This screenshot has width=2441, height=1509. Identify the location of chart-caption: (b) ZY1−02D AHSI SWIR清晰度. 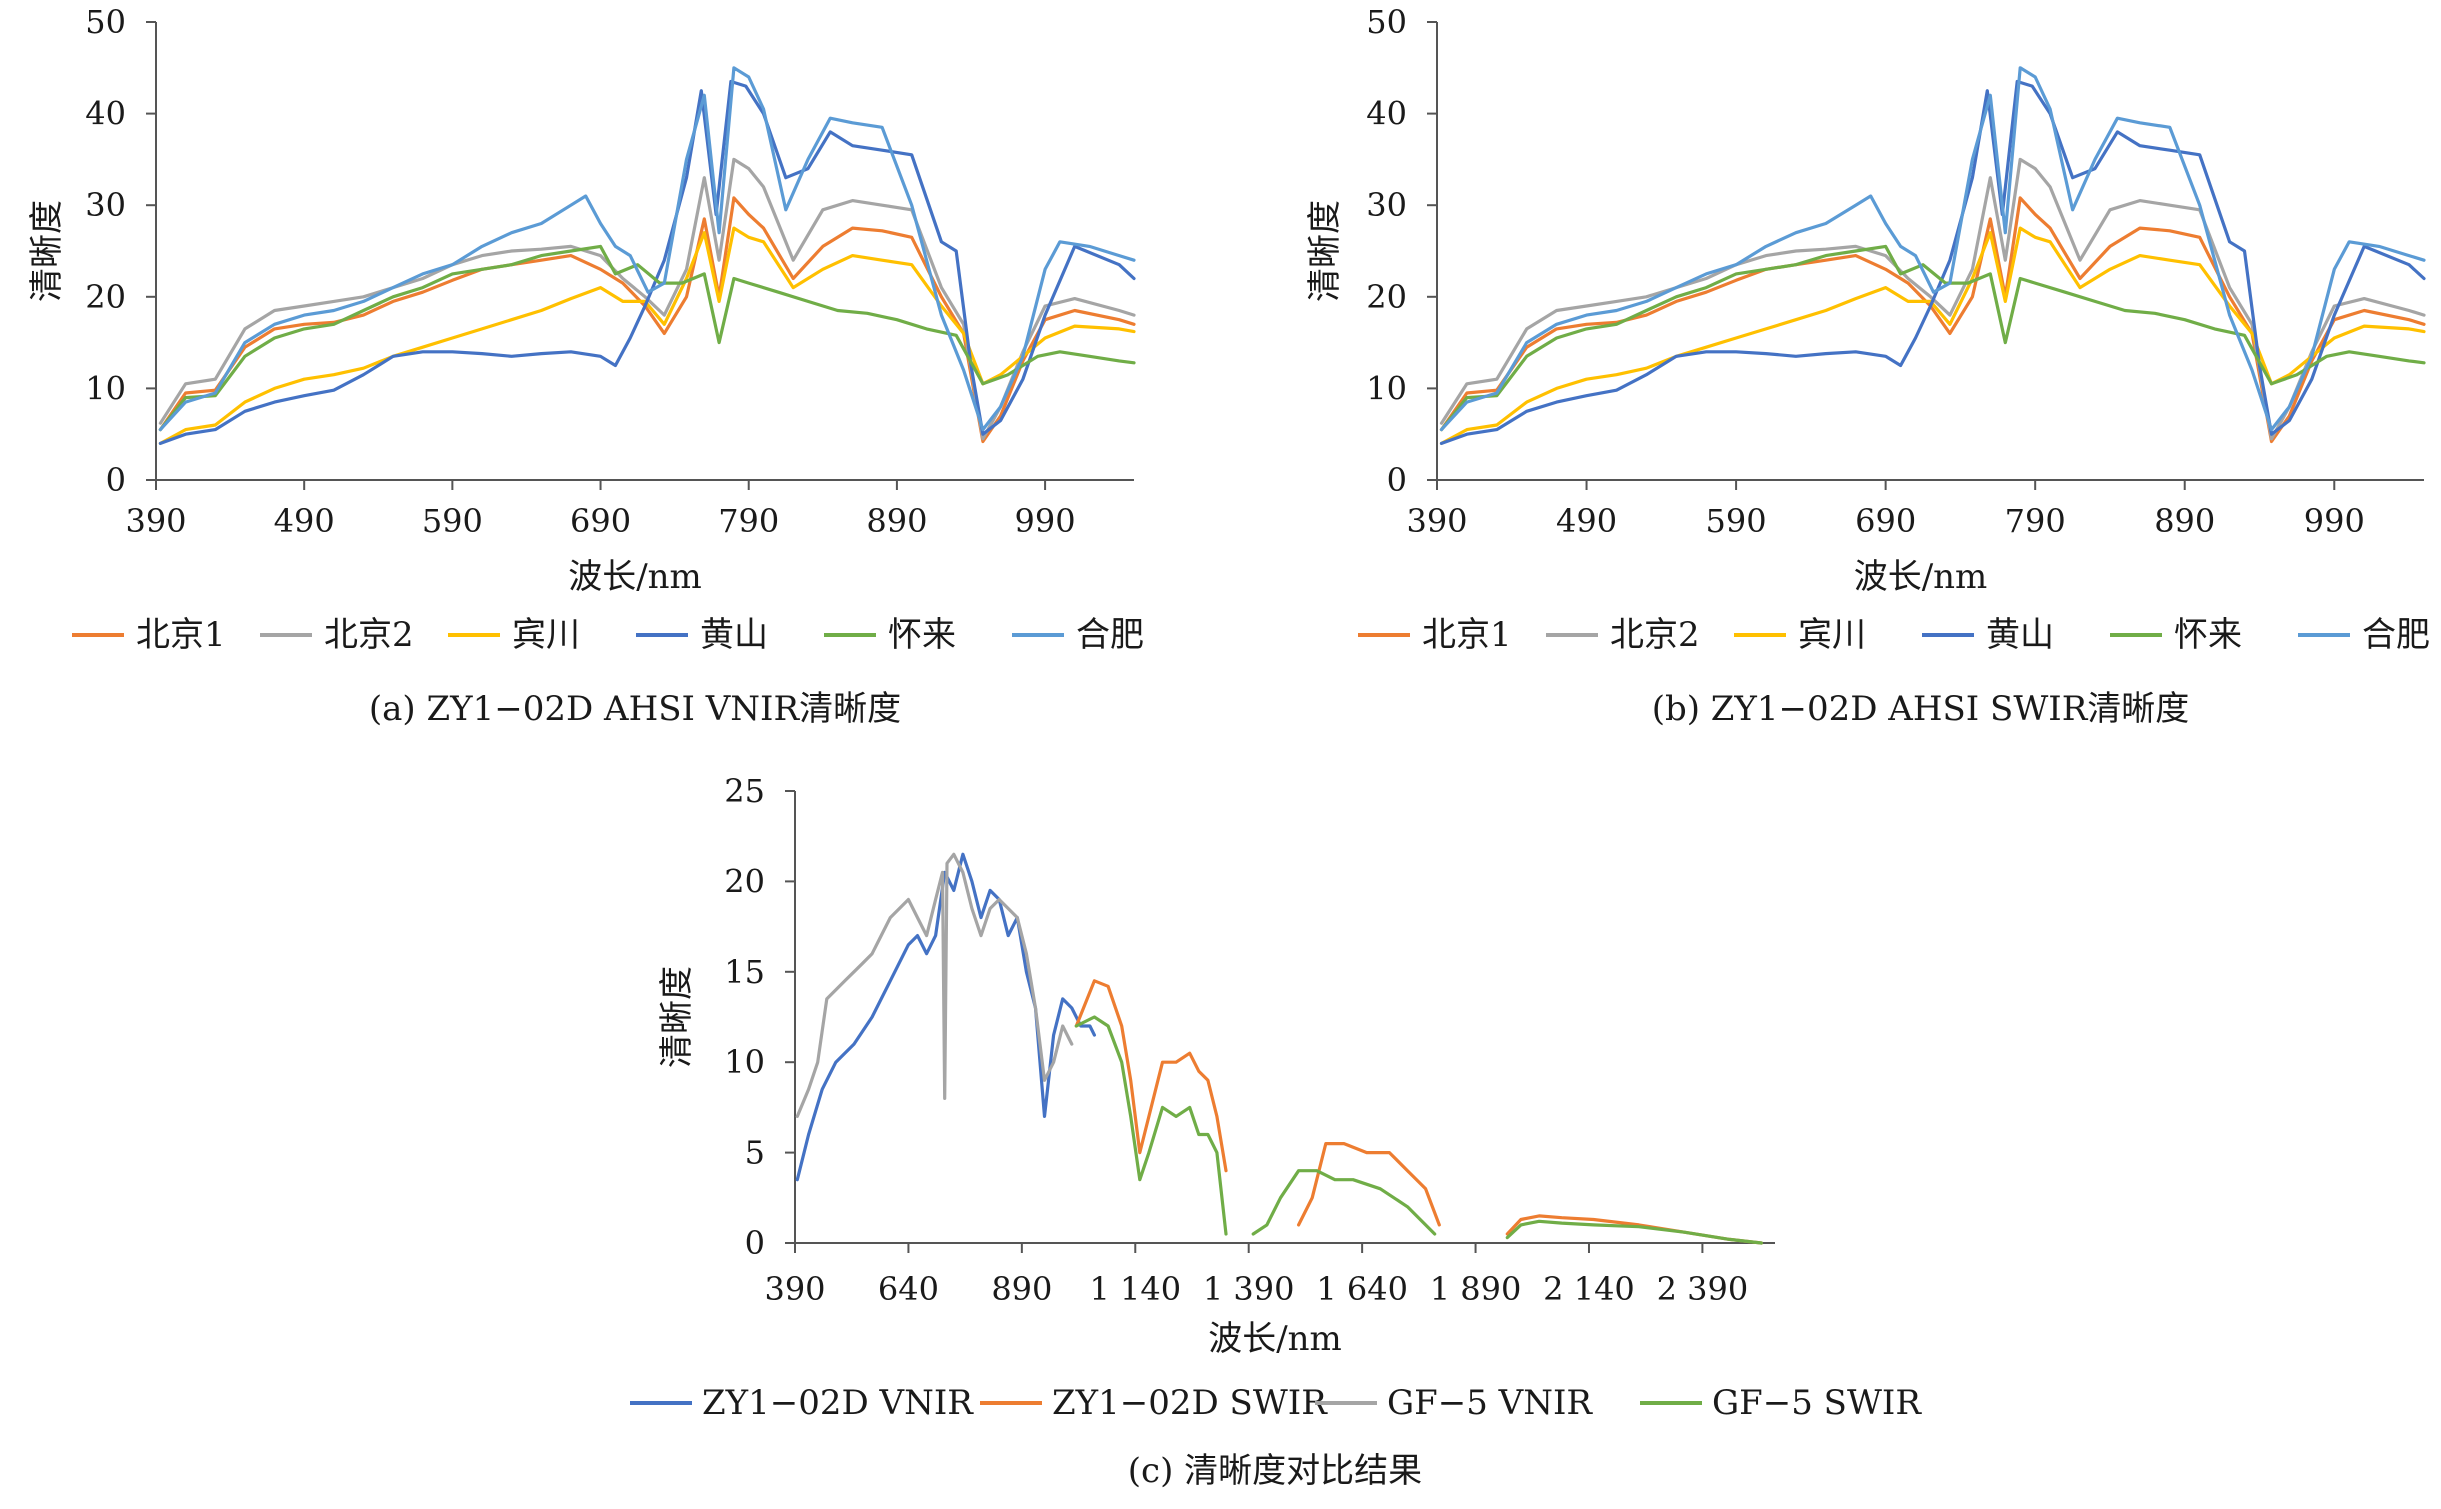
(1921, 709).